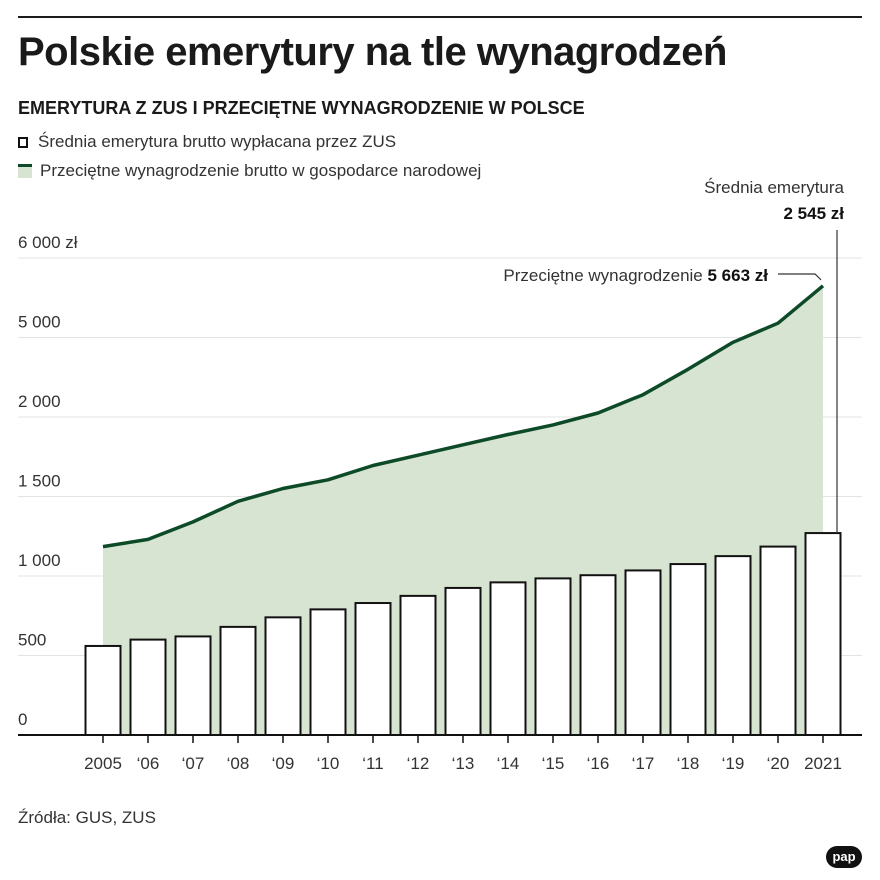  What do you see at coordinates (553, 763) in the screenshot?
I see `x-tick-label: ‘15` at bounding box center [553, 763].